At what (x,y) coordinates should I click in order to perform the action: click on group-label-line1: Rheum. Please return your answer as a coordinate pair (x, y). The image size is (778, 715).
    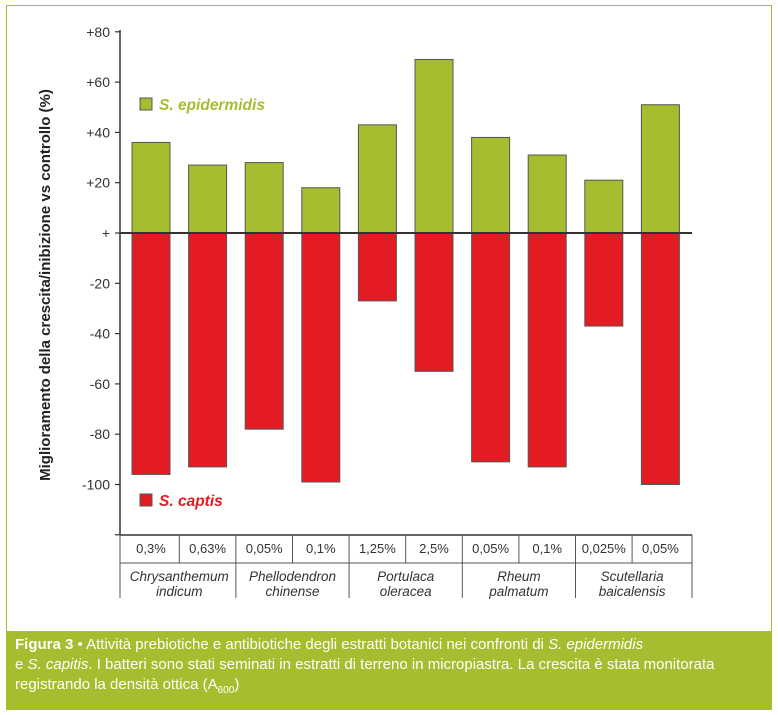
    Looking at the image, I should click on (519, 576).